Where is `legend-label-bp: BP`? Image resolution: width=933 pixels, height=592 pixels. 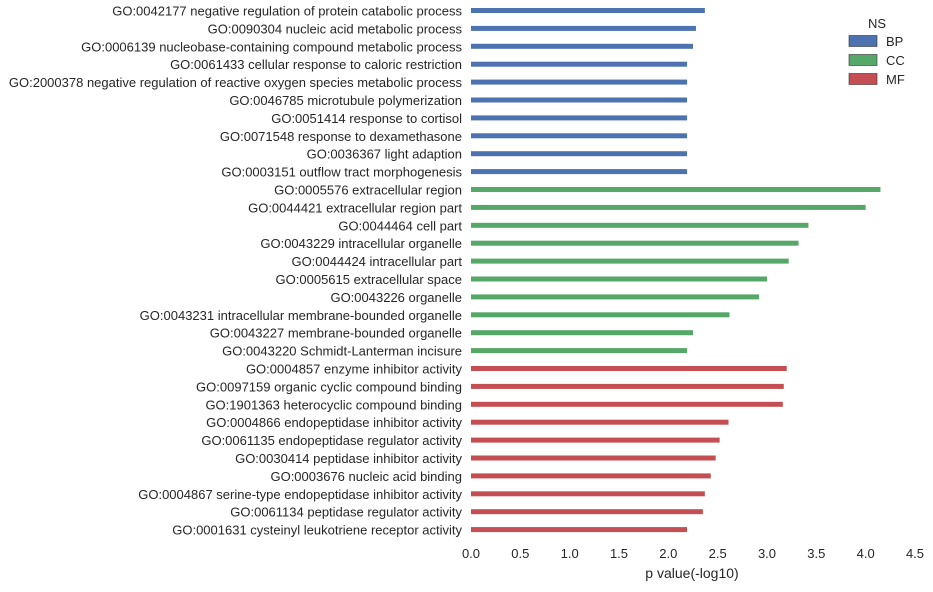 legend-label-bp: BP is located at coordinates (894, 41).